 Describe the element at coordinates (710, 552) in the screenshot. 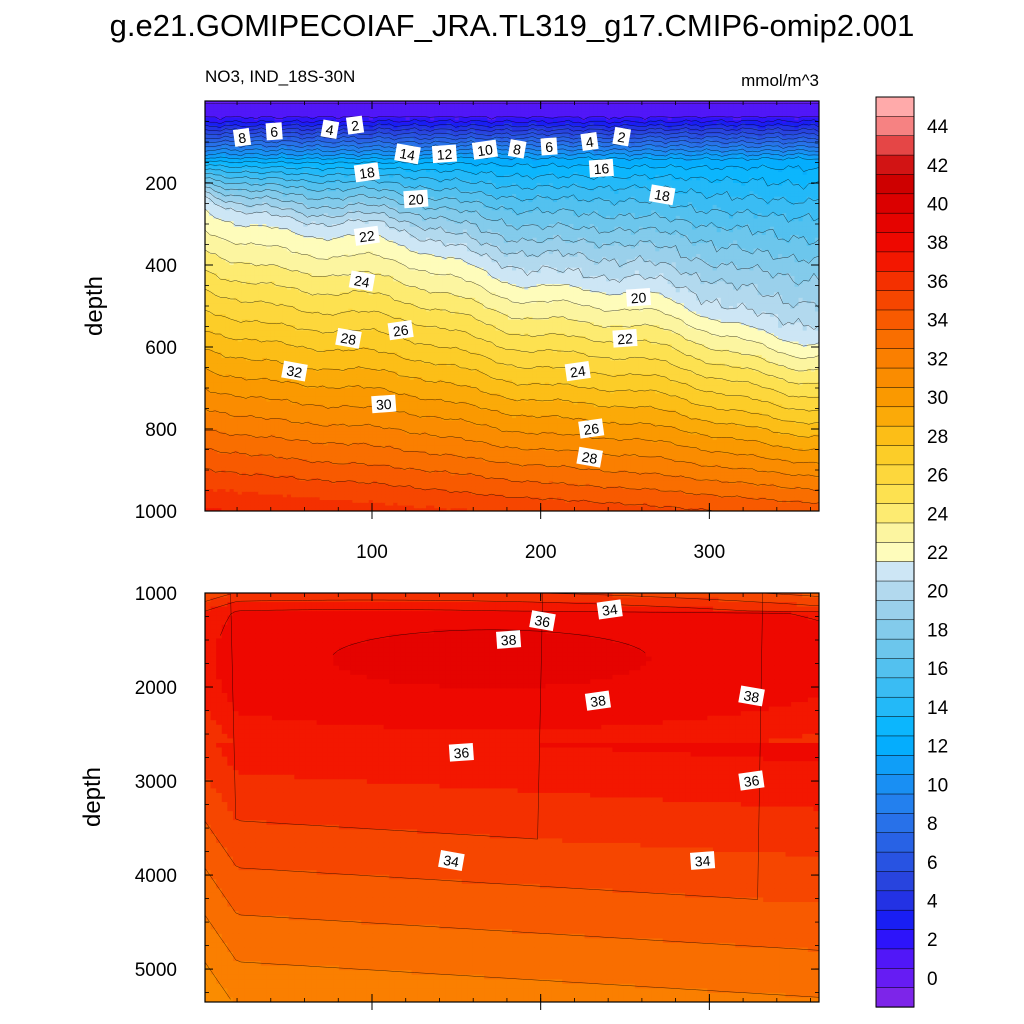

I see `upper-xtick-label-2: 300` at that location.